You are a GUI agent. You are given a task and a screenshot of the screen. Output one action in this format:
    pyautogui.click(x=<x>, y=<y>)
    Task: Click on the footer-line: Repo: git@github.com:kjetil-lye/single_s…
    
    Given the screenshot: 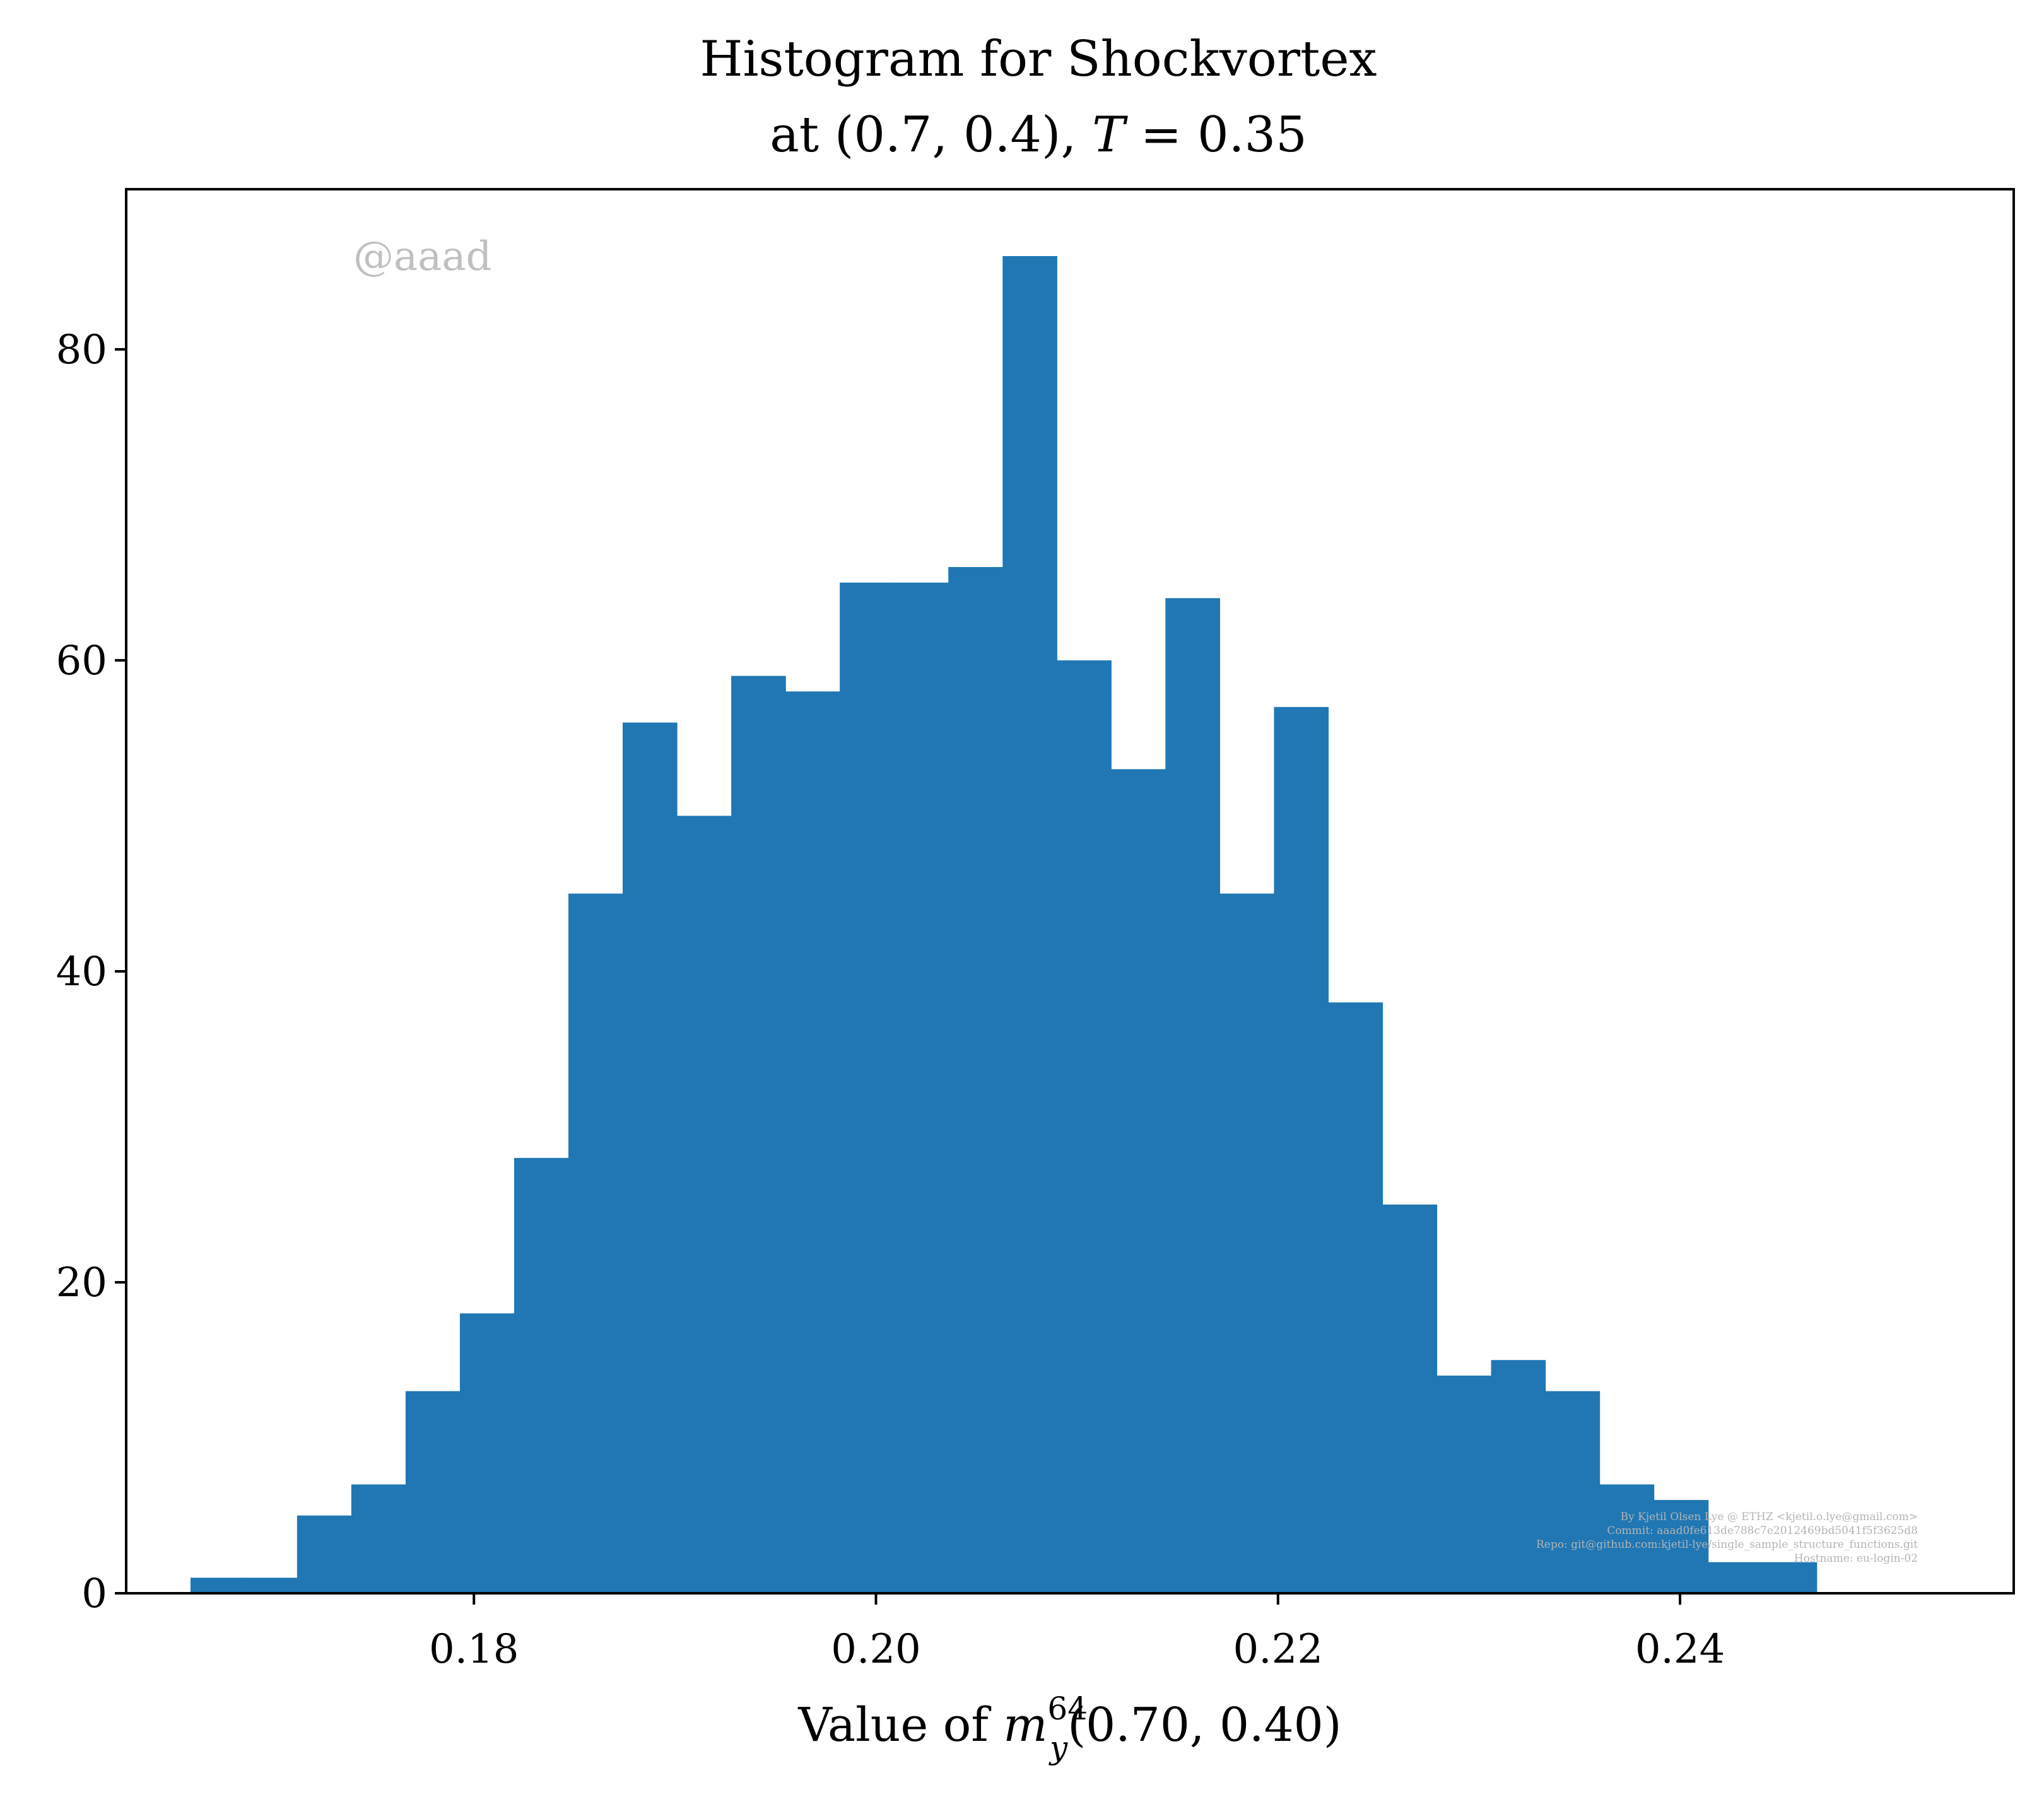 What is the action you would take?
    pyautogui.click(x=1727, y=1544)
    